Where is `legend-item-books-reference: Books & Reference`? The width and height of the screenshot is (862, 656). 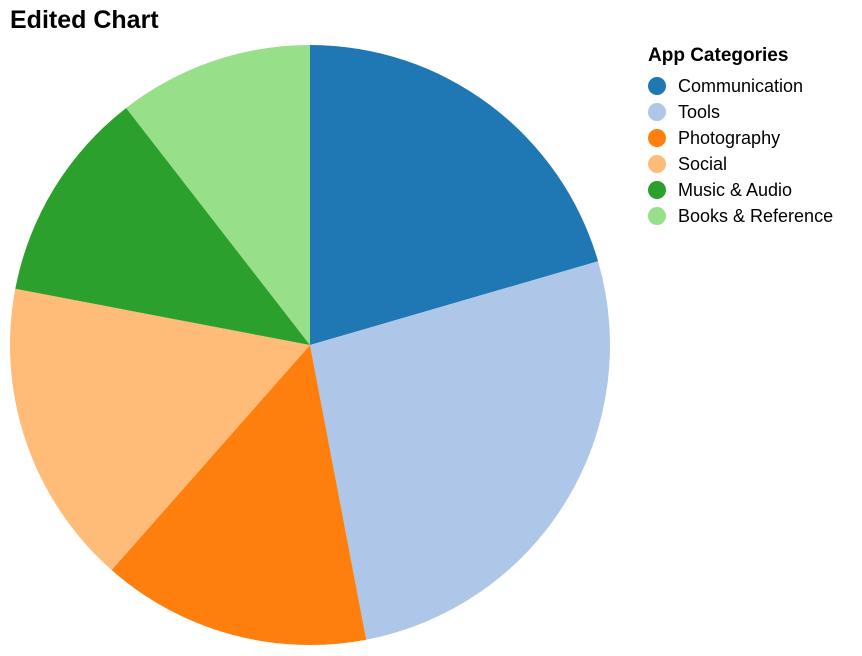
legend-item-books-reference: Books & Reference is located at coordinates (740, 216).